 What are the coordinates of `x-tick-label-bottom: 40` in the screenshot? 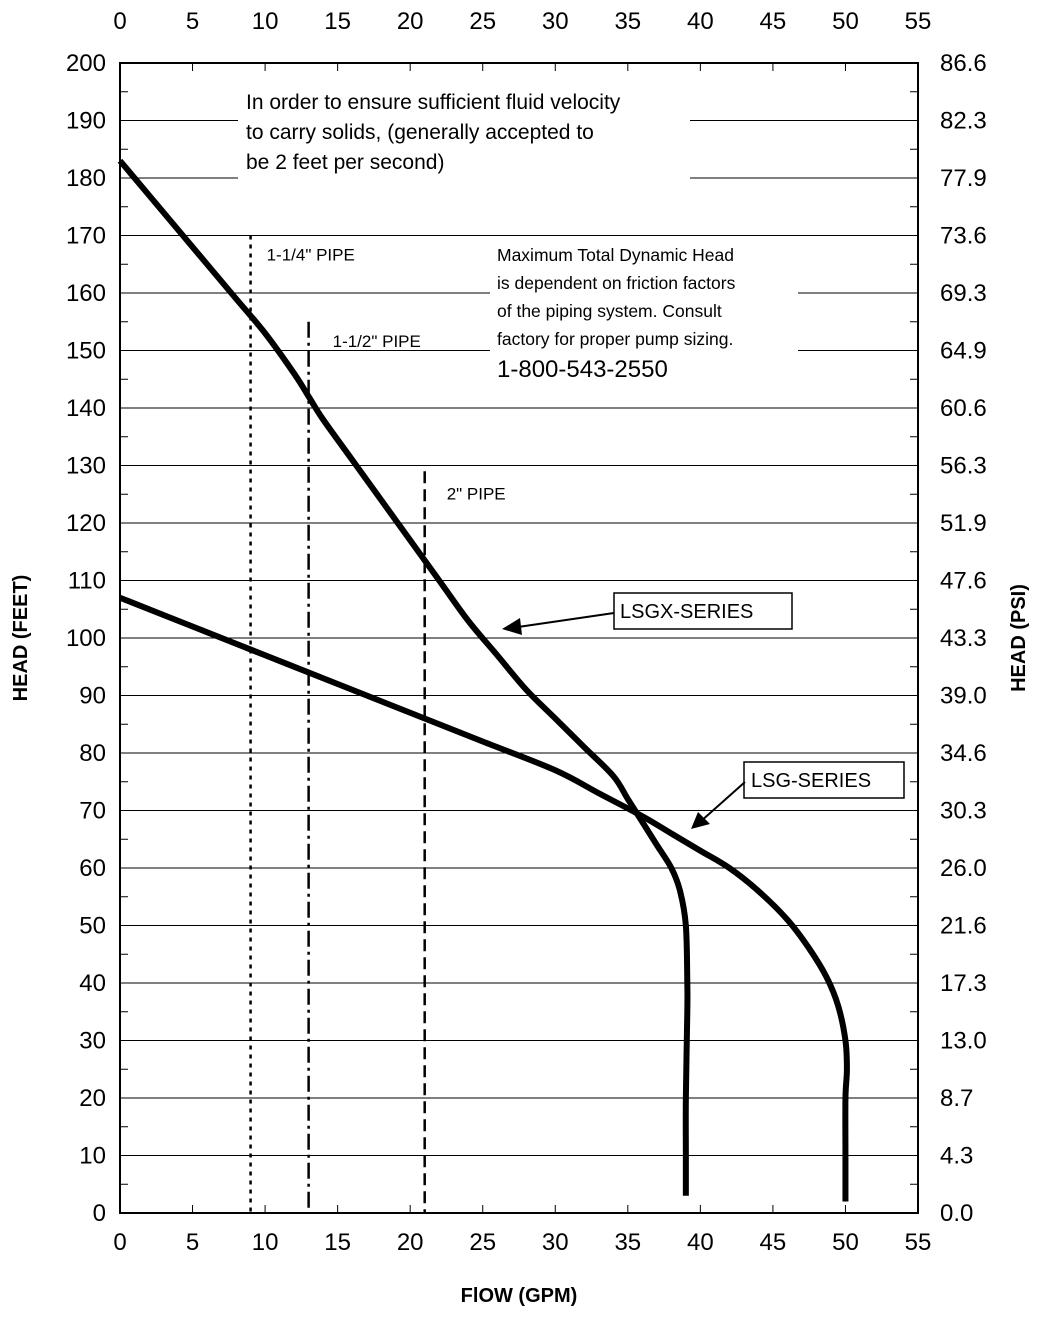 It's located at (700, 1242).